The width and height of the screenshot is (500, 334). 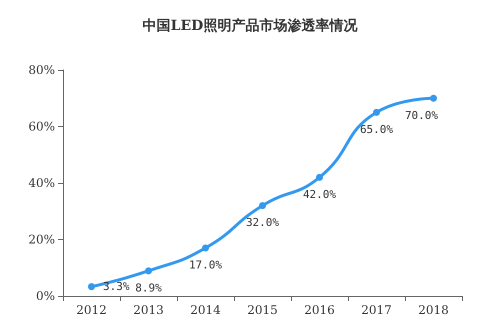 I want to click on data-label: 3.3%, so click(x=116, y=287).